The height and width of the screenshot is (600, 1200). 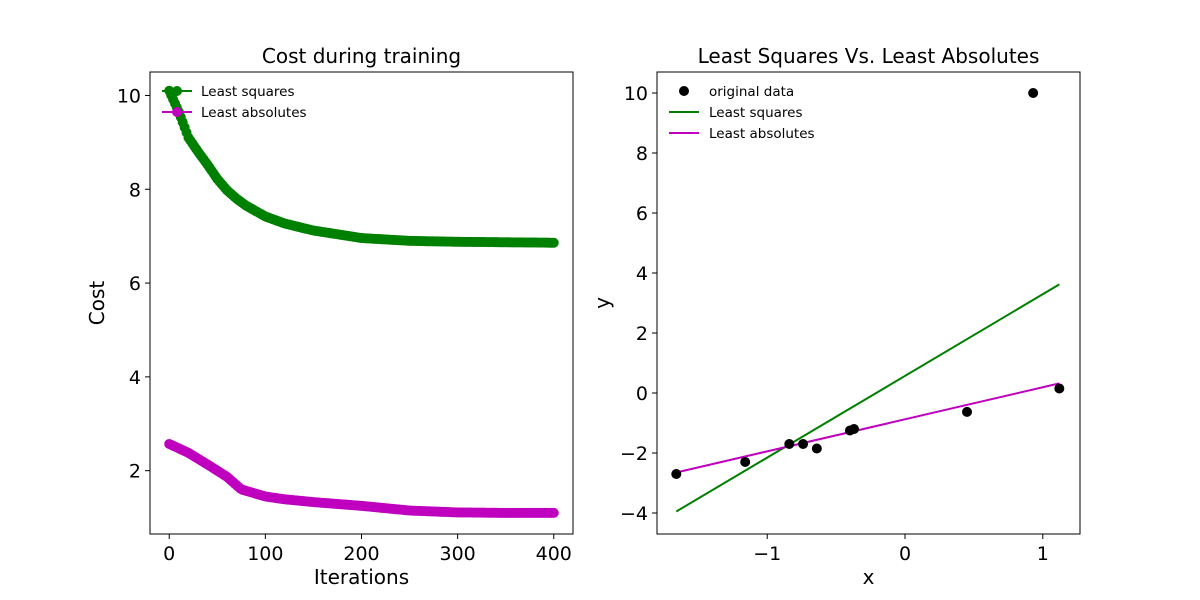 I want to click on chart-title: Least Squares Vs. Least Absolutes, so click(x=869, y=56).